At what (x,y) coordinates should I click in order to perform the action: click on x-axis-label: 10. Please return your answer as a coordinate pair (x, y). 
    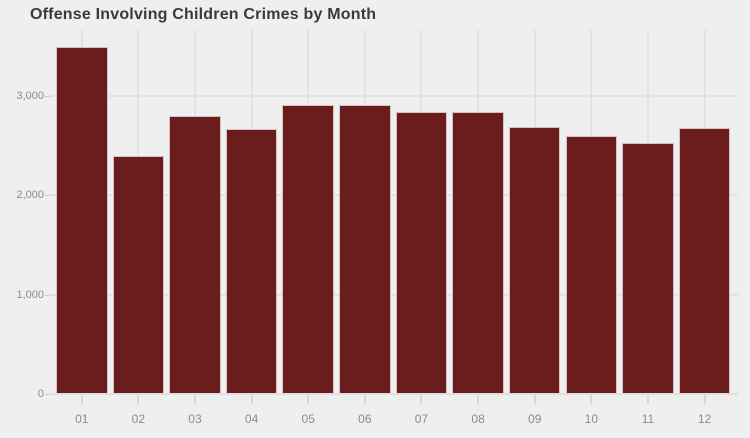
    Looking at the image, I should click on (591, 419).